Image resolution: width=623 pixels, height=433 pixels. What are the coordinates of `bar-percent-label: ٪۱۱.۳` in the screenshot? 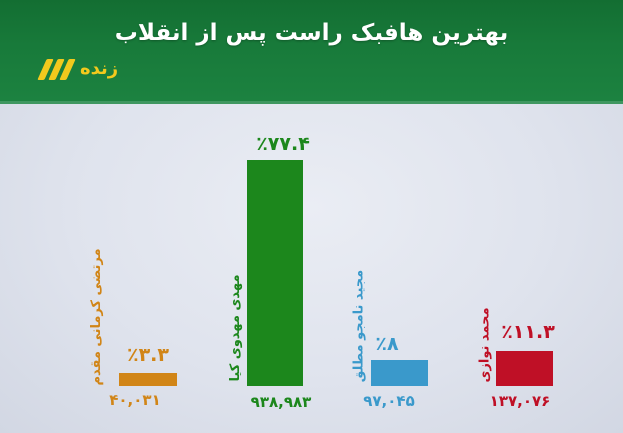 It's located at (528, 332).